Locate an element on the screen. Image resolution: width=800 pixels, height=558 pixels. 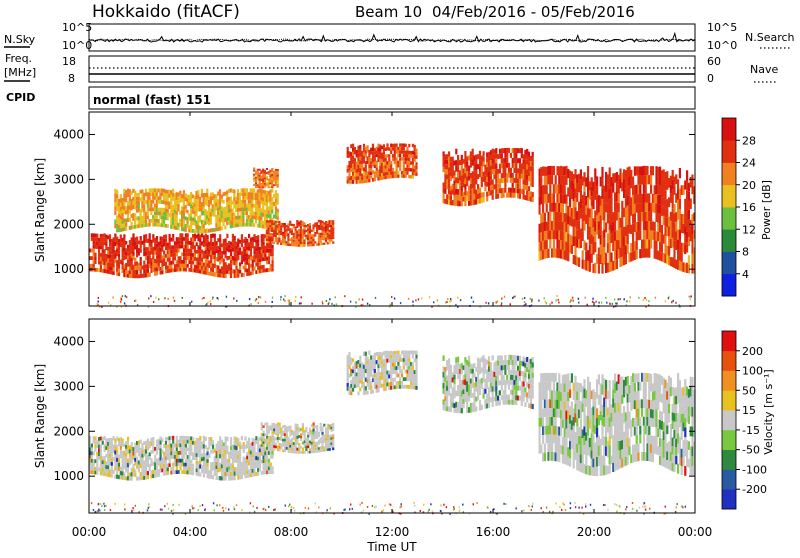
nsearch-axis-bottom: 10^0 is located at coordinates (722, 45).